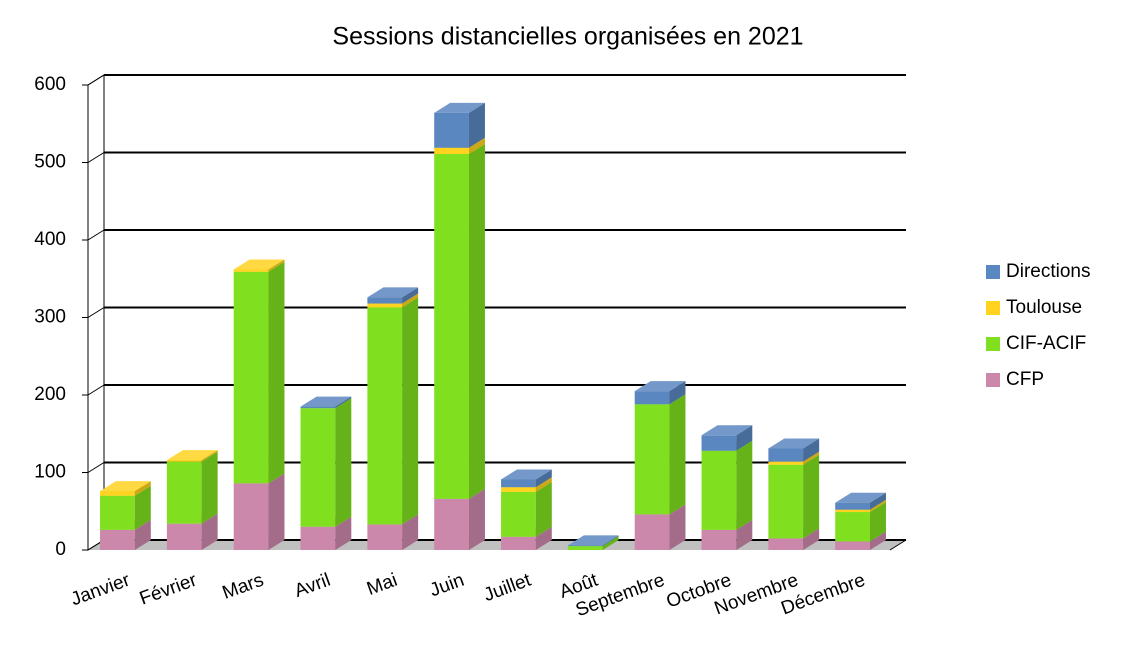 The height and width of the screenshot is (654, 1125). Describe the element at coordinates (100, 589) in the screenshot. I see `x-tick-label: Janvier` at that location.